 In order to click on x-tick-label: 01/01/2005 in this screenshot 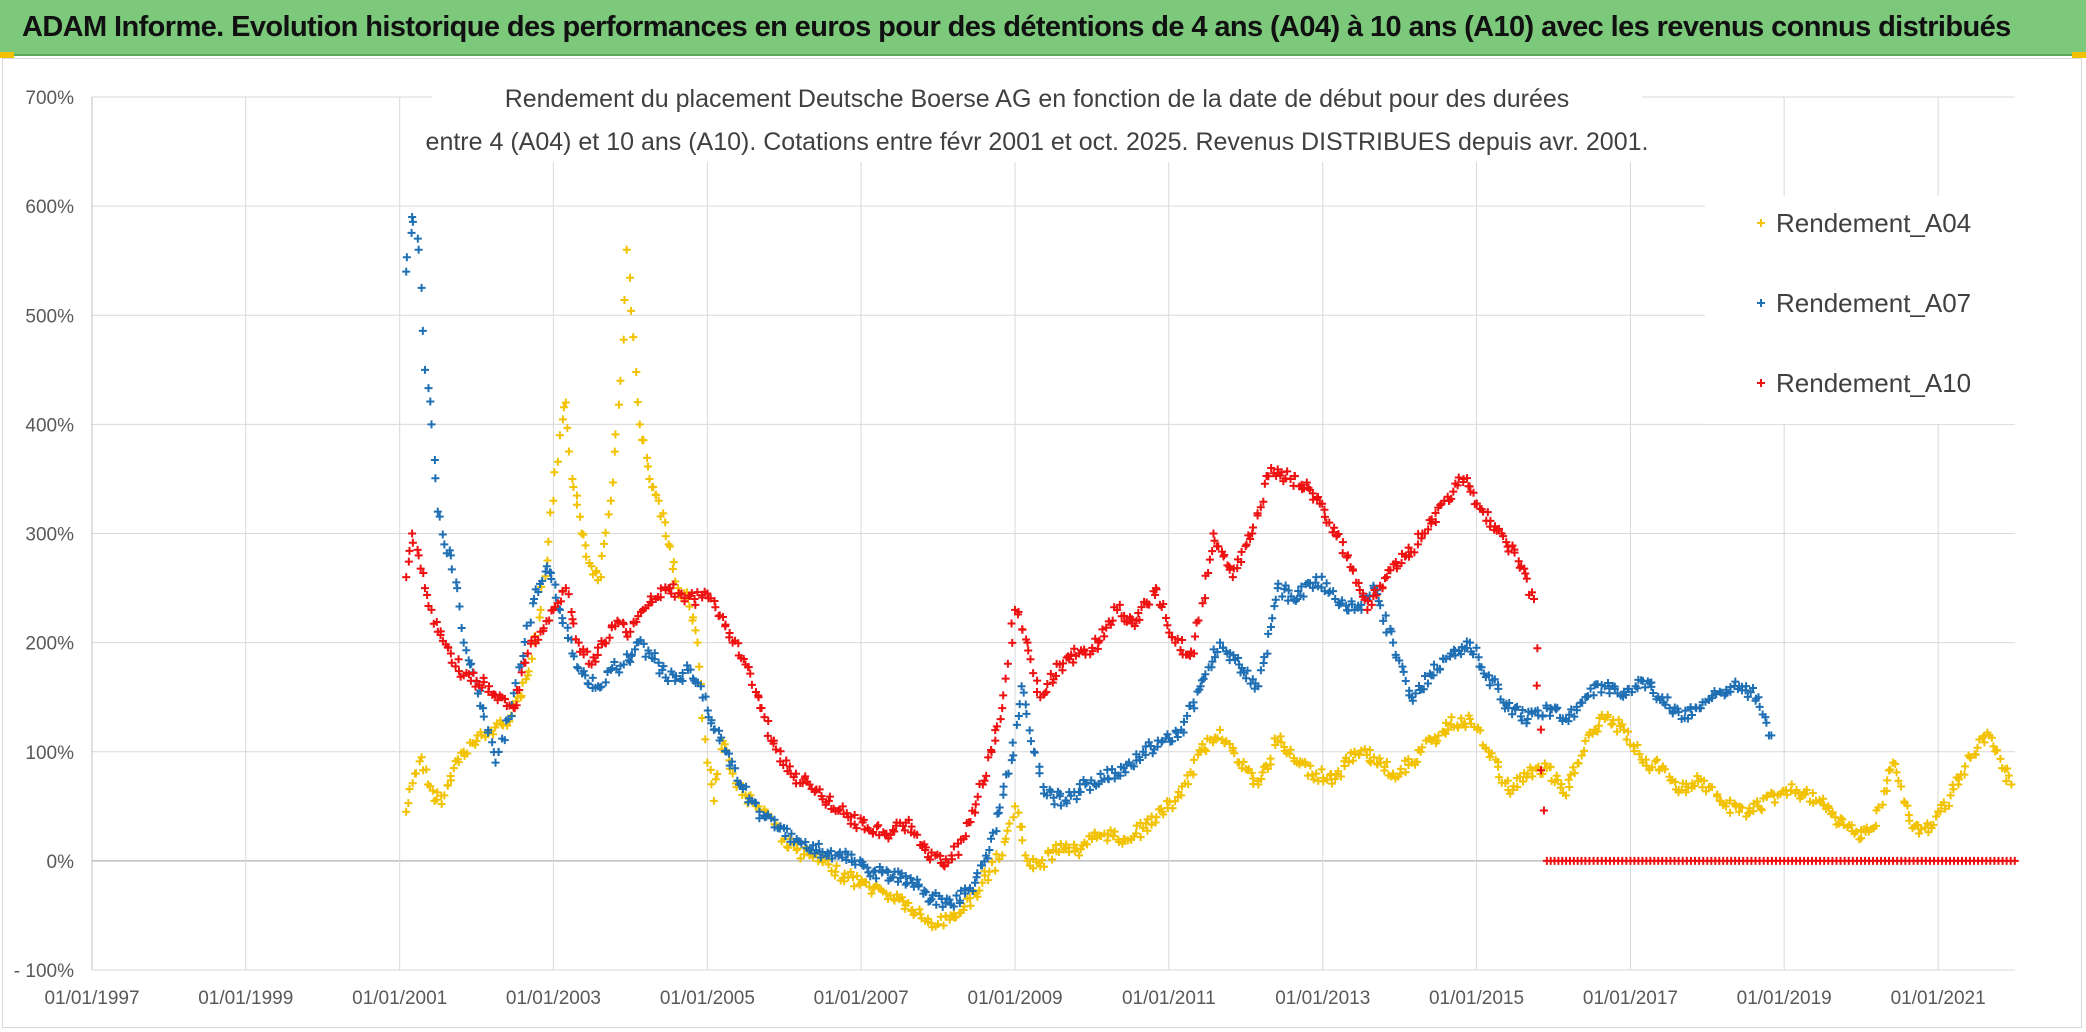, I will do `click(707, 998)`.